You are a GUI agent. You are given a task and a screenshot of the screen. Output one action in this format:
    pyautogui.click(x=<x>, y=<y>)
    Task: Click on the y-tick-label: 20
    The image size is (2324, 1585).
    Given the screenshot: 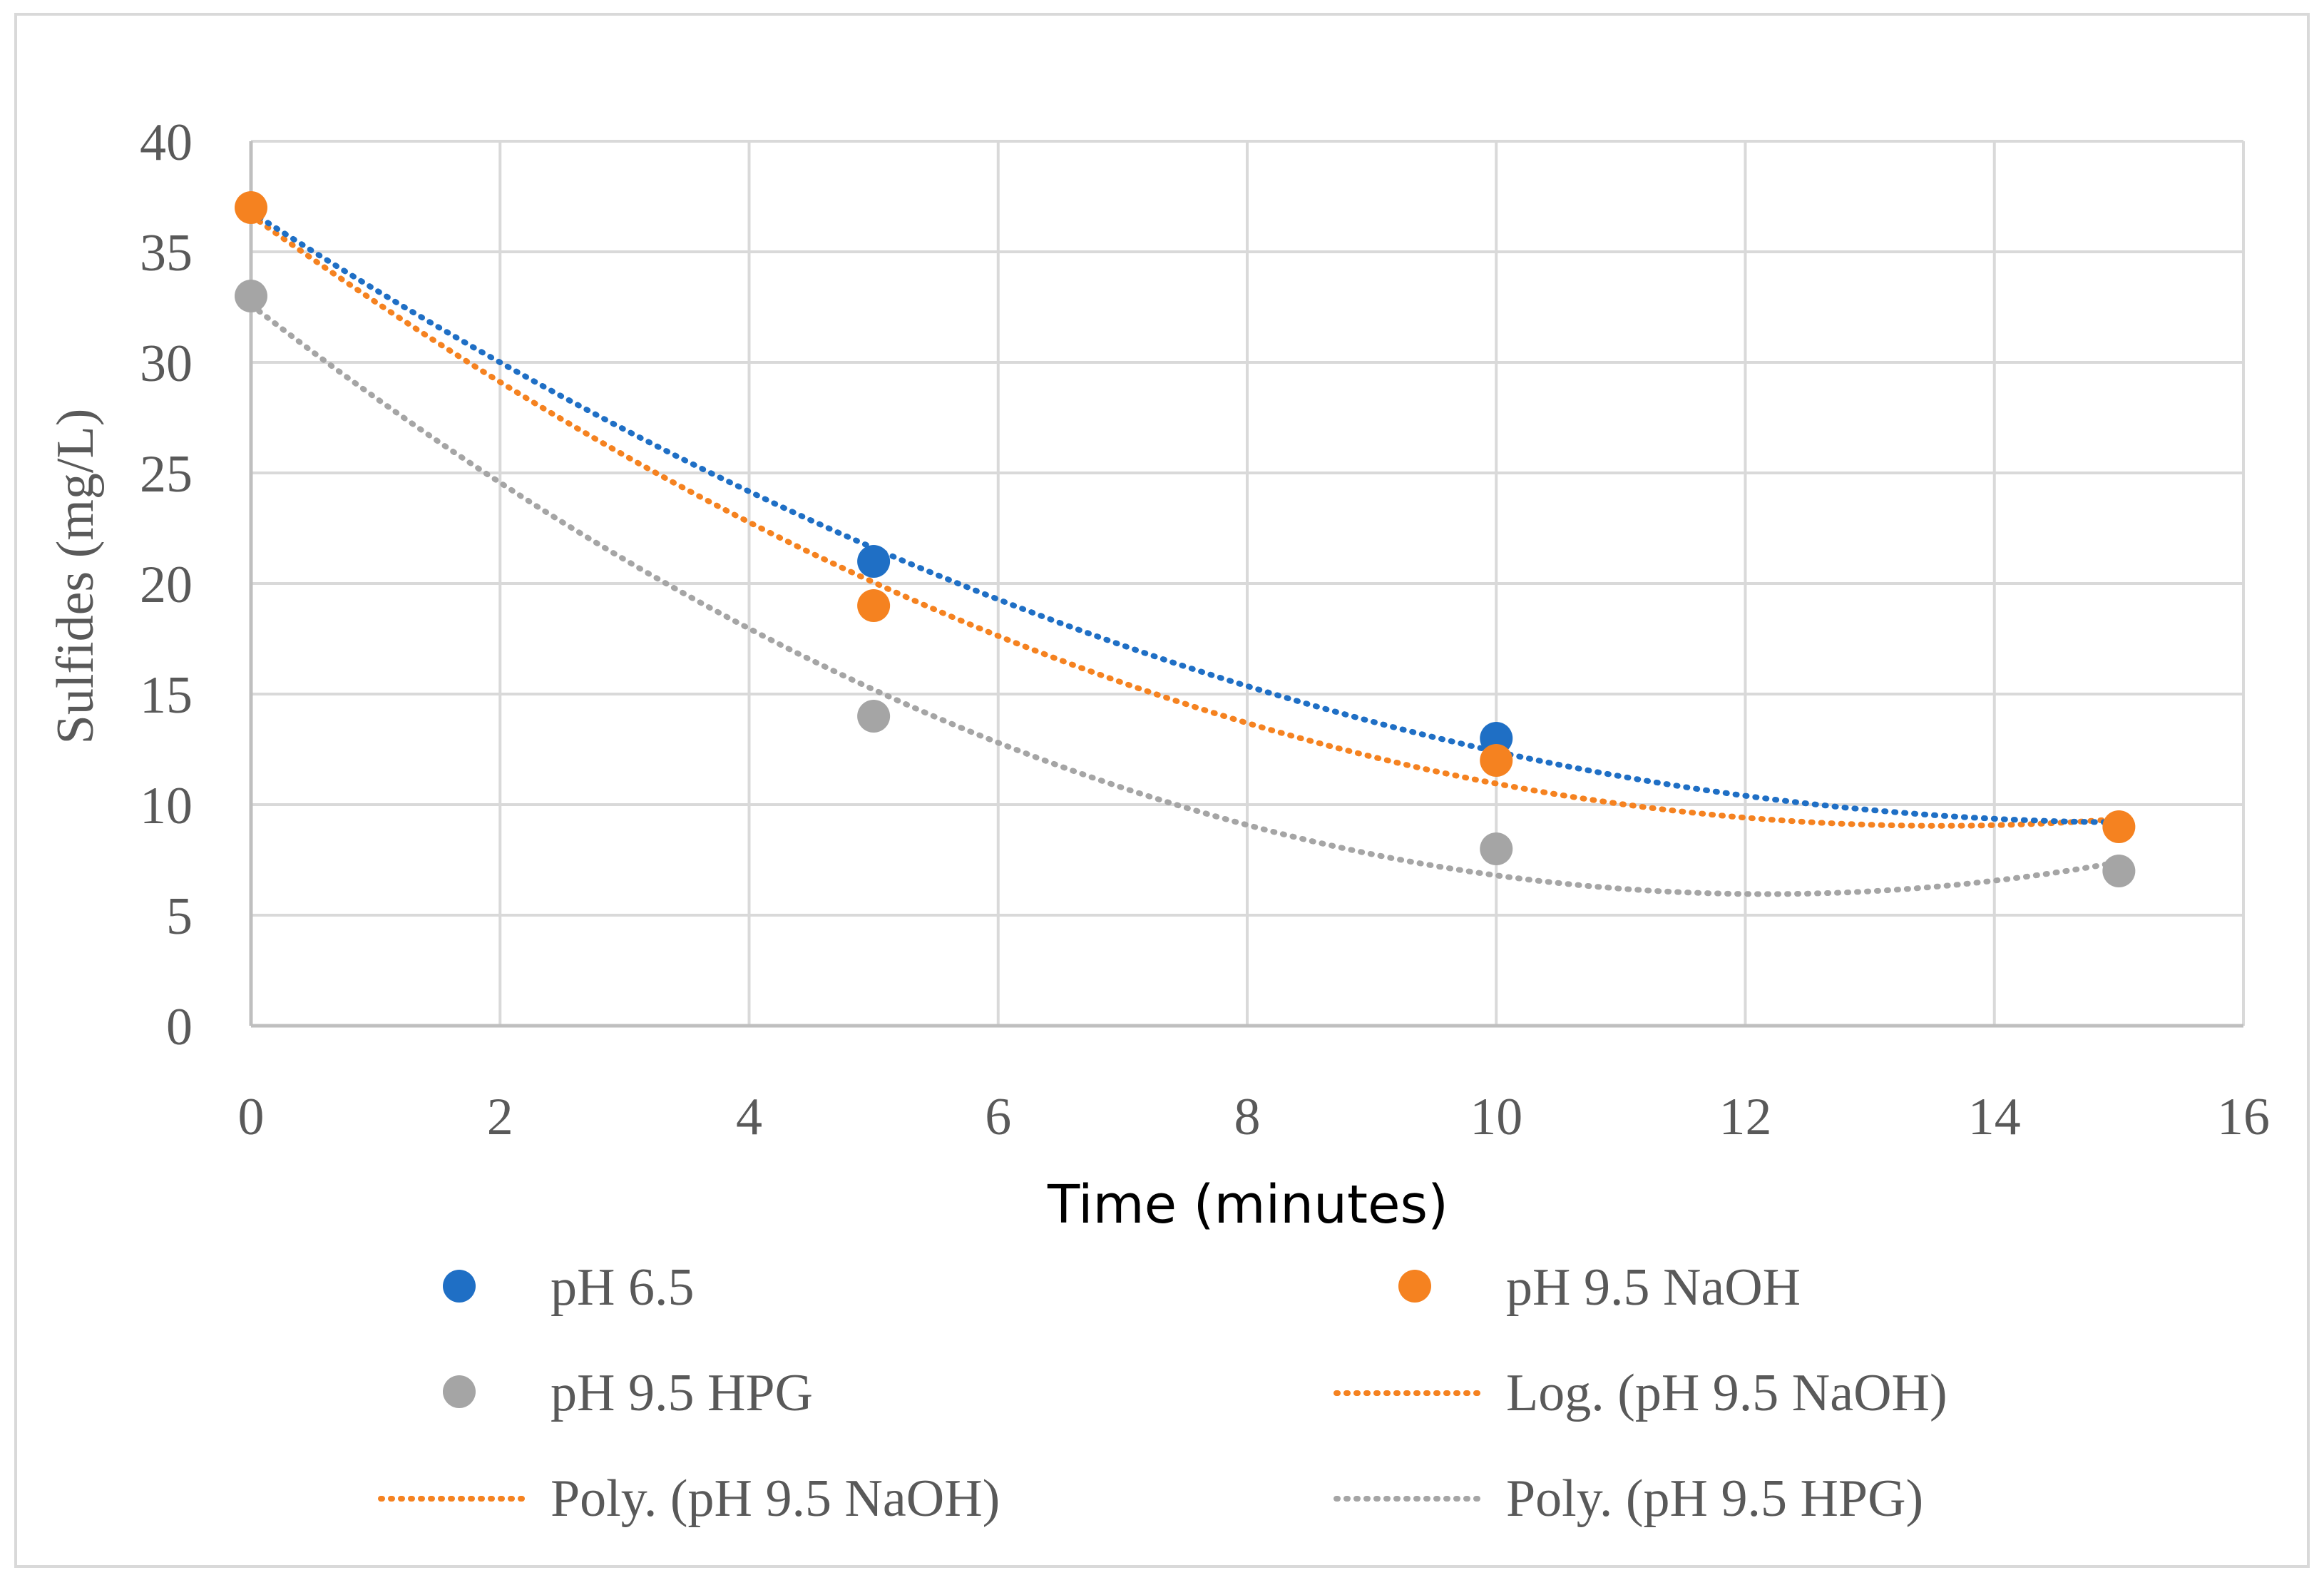 What is the action you would take?
    pyautogui.click(x=166, y=585)
    